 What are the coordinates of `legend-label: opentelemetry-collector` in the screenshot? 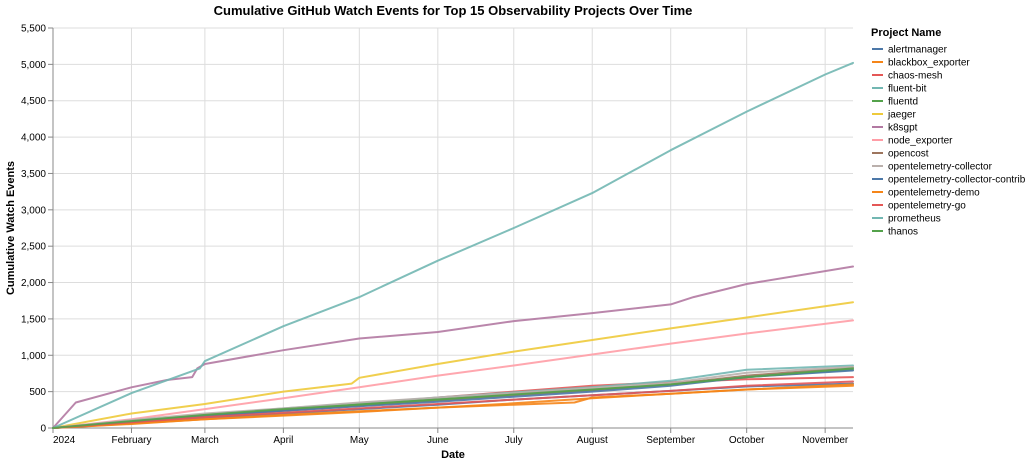 It's located at (940, 167).